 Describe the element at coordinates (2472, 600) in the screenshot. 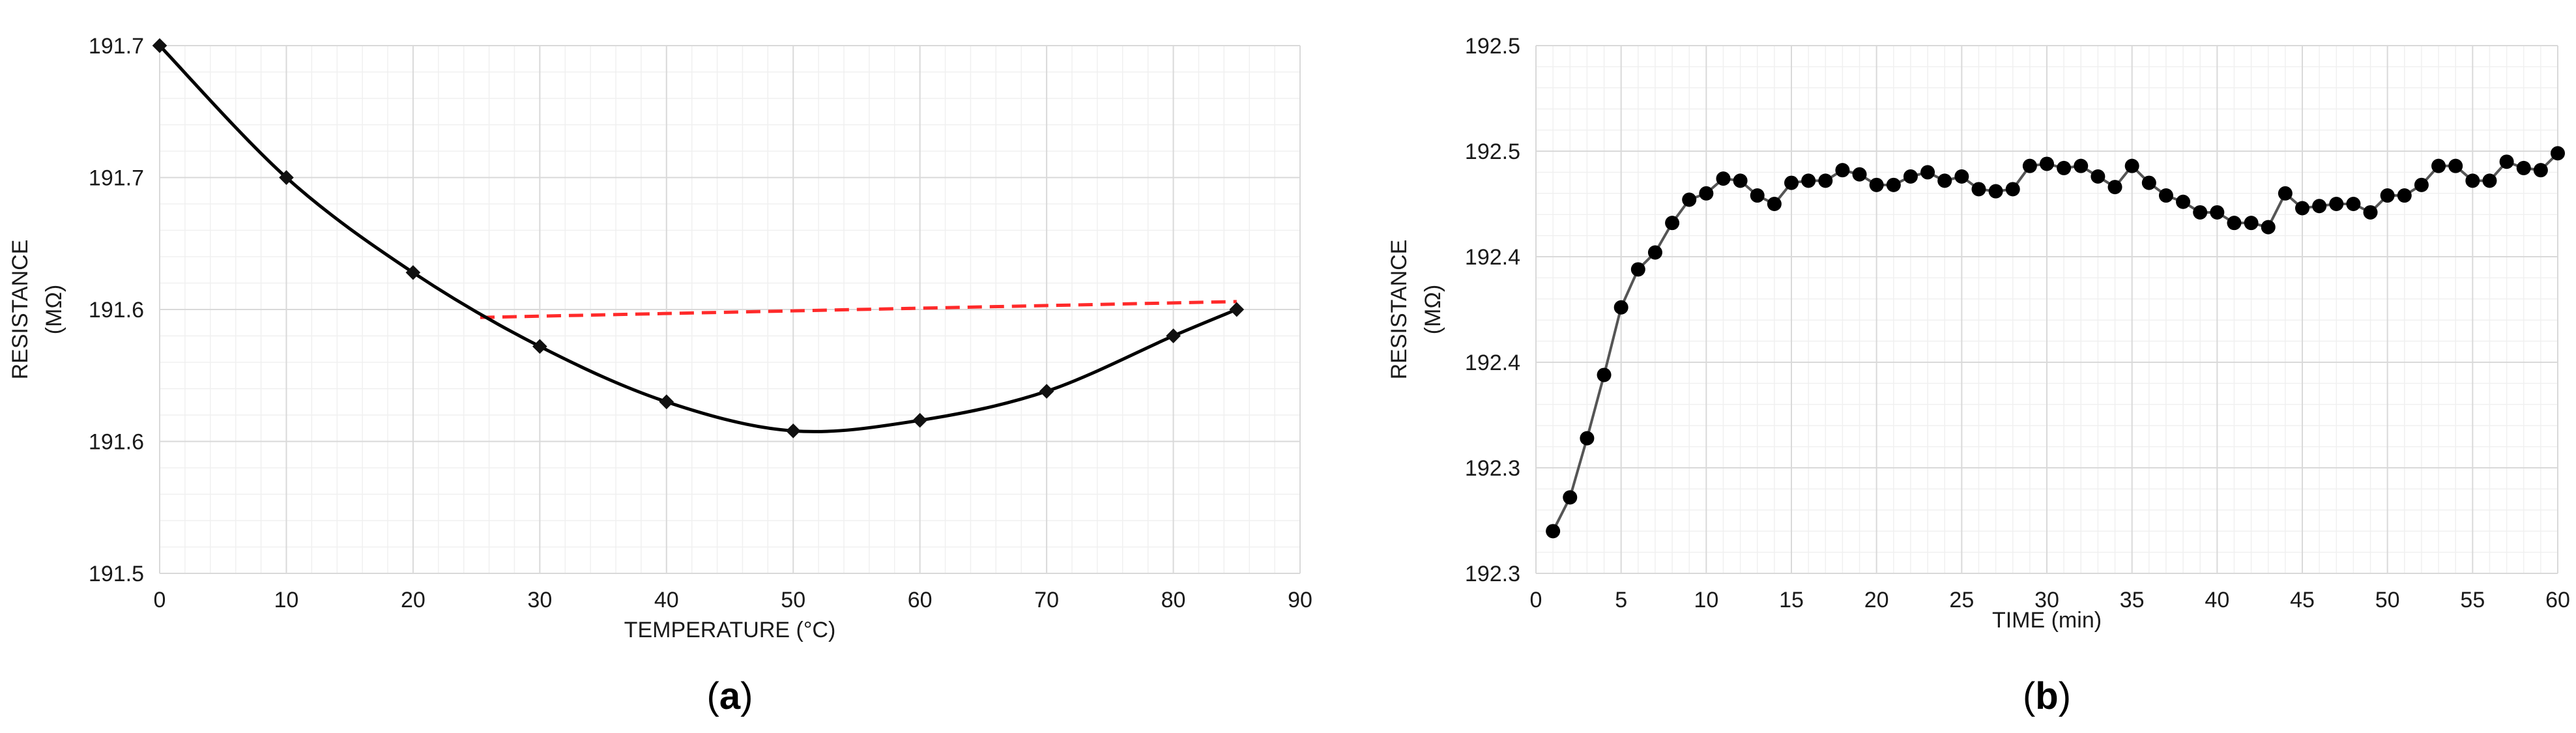

I see `x-tick-label: 55` at that location.